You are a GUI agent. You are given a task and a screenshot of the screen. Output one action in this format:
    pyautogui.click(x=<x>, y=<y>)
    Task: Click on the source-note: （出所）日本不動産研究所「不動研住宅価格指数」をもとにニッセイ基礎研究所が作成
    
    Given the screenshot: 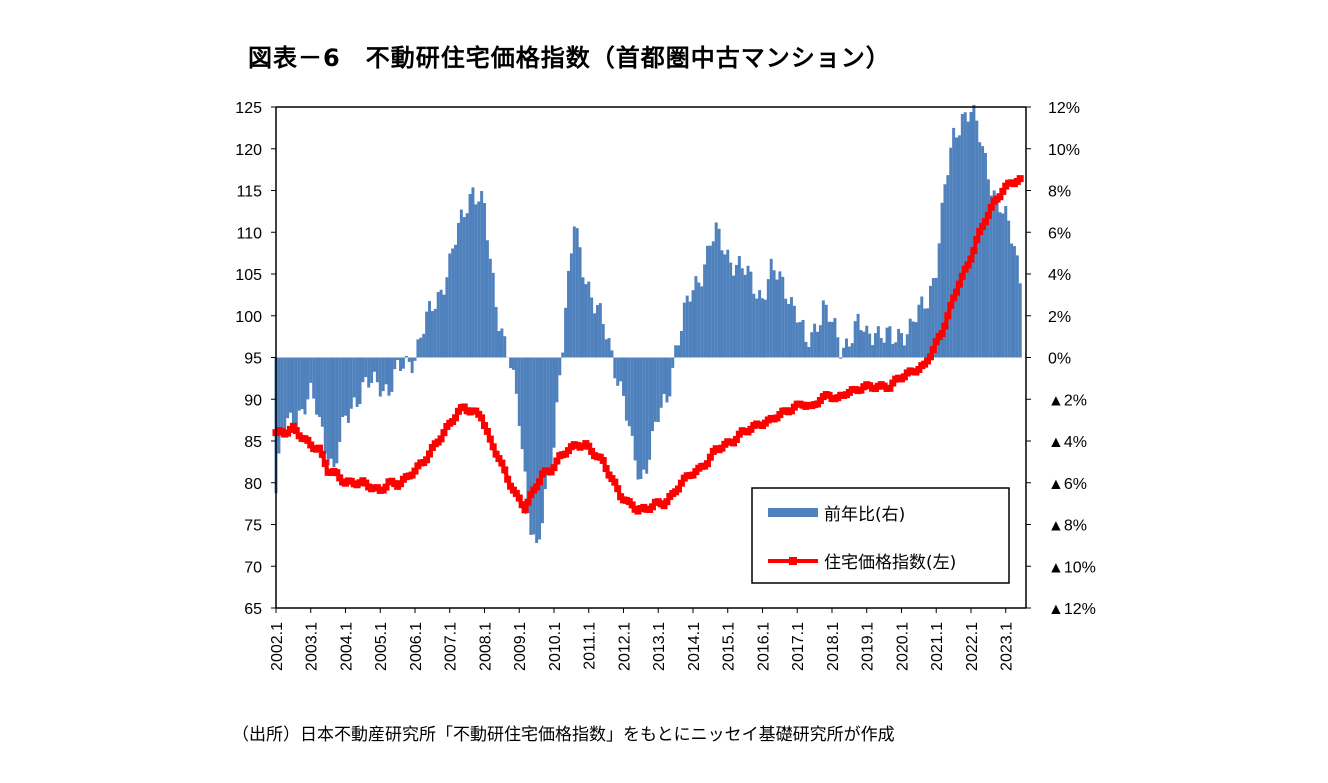 What is the action you would take?
    pyautogui.click(x=563, y=735)
    